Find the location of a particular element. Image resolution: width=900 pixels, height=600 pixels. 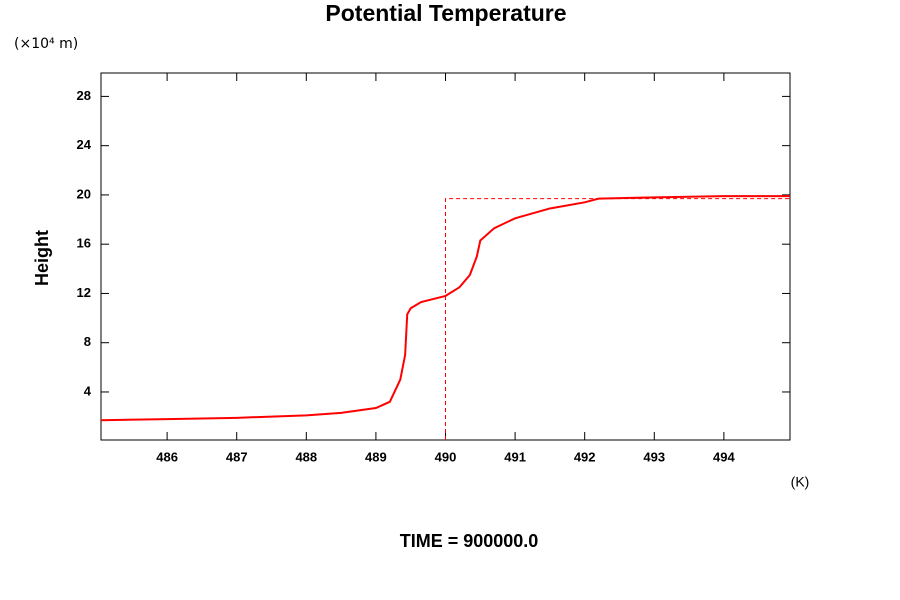

y-tick-label: 28 is located at coordinates (84, 95).